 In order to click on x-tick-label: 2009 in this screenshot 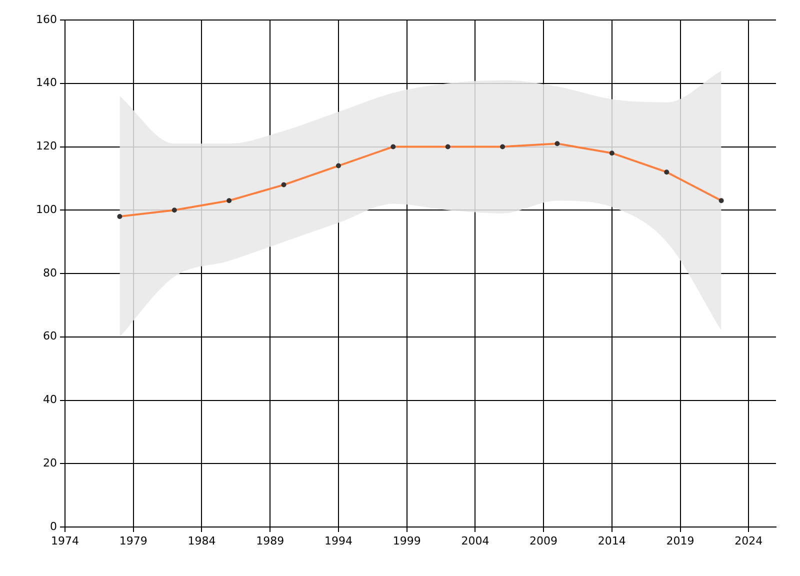, I will do `click(544, 541)`.